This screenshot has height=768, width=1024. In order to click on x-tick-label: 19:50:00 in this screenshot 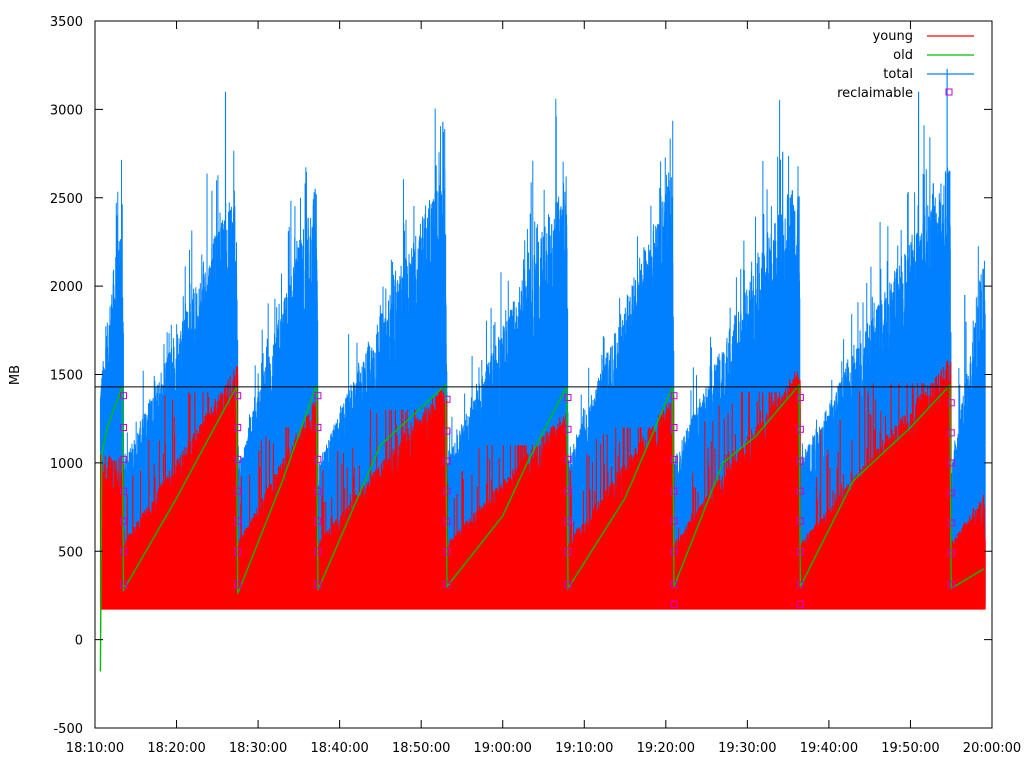, I will do `click(910, 748)`.